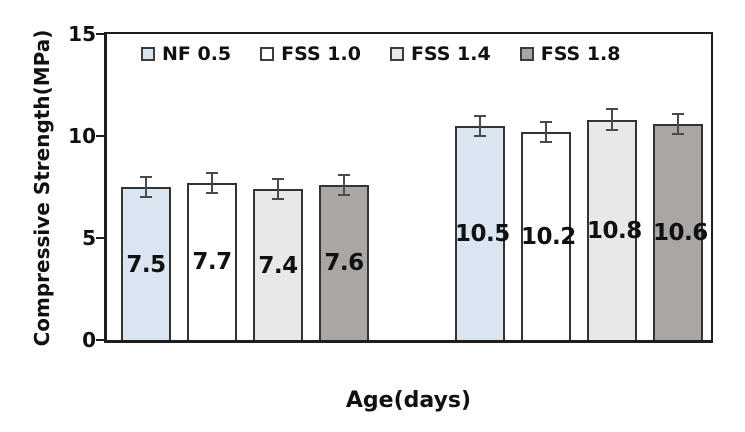  Describe the element at coordinates (42, 188) in the screenshot. I see `y-axis-title: Compressive Strength(MPa)` at that location.